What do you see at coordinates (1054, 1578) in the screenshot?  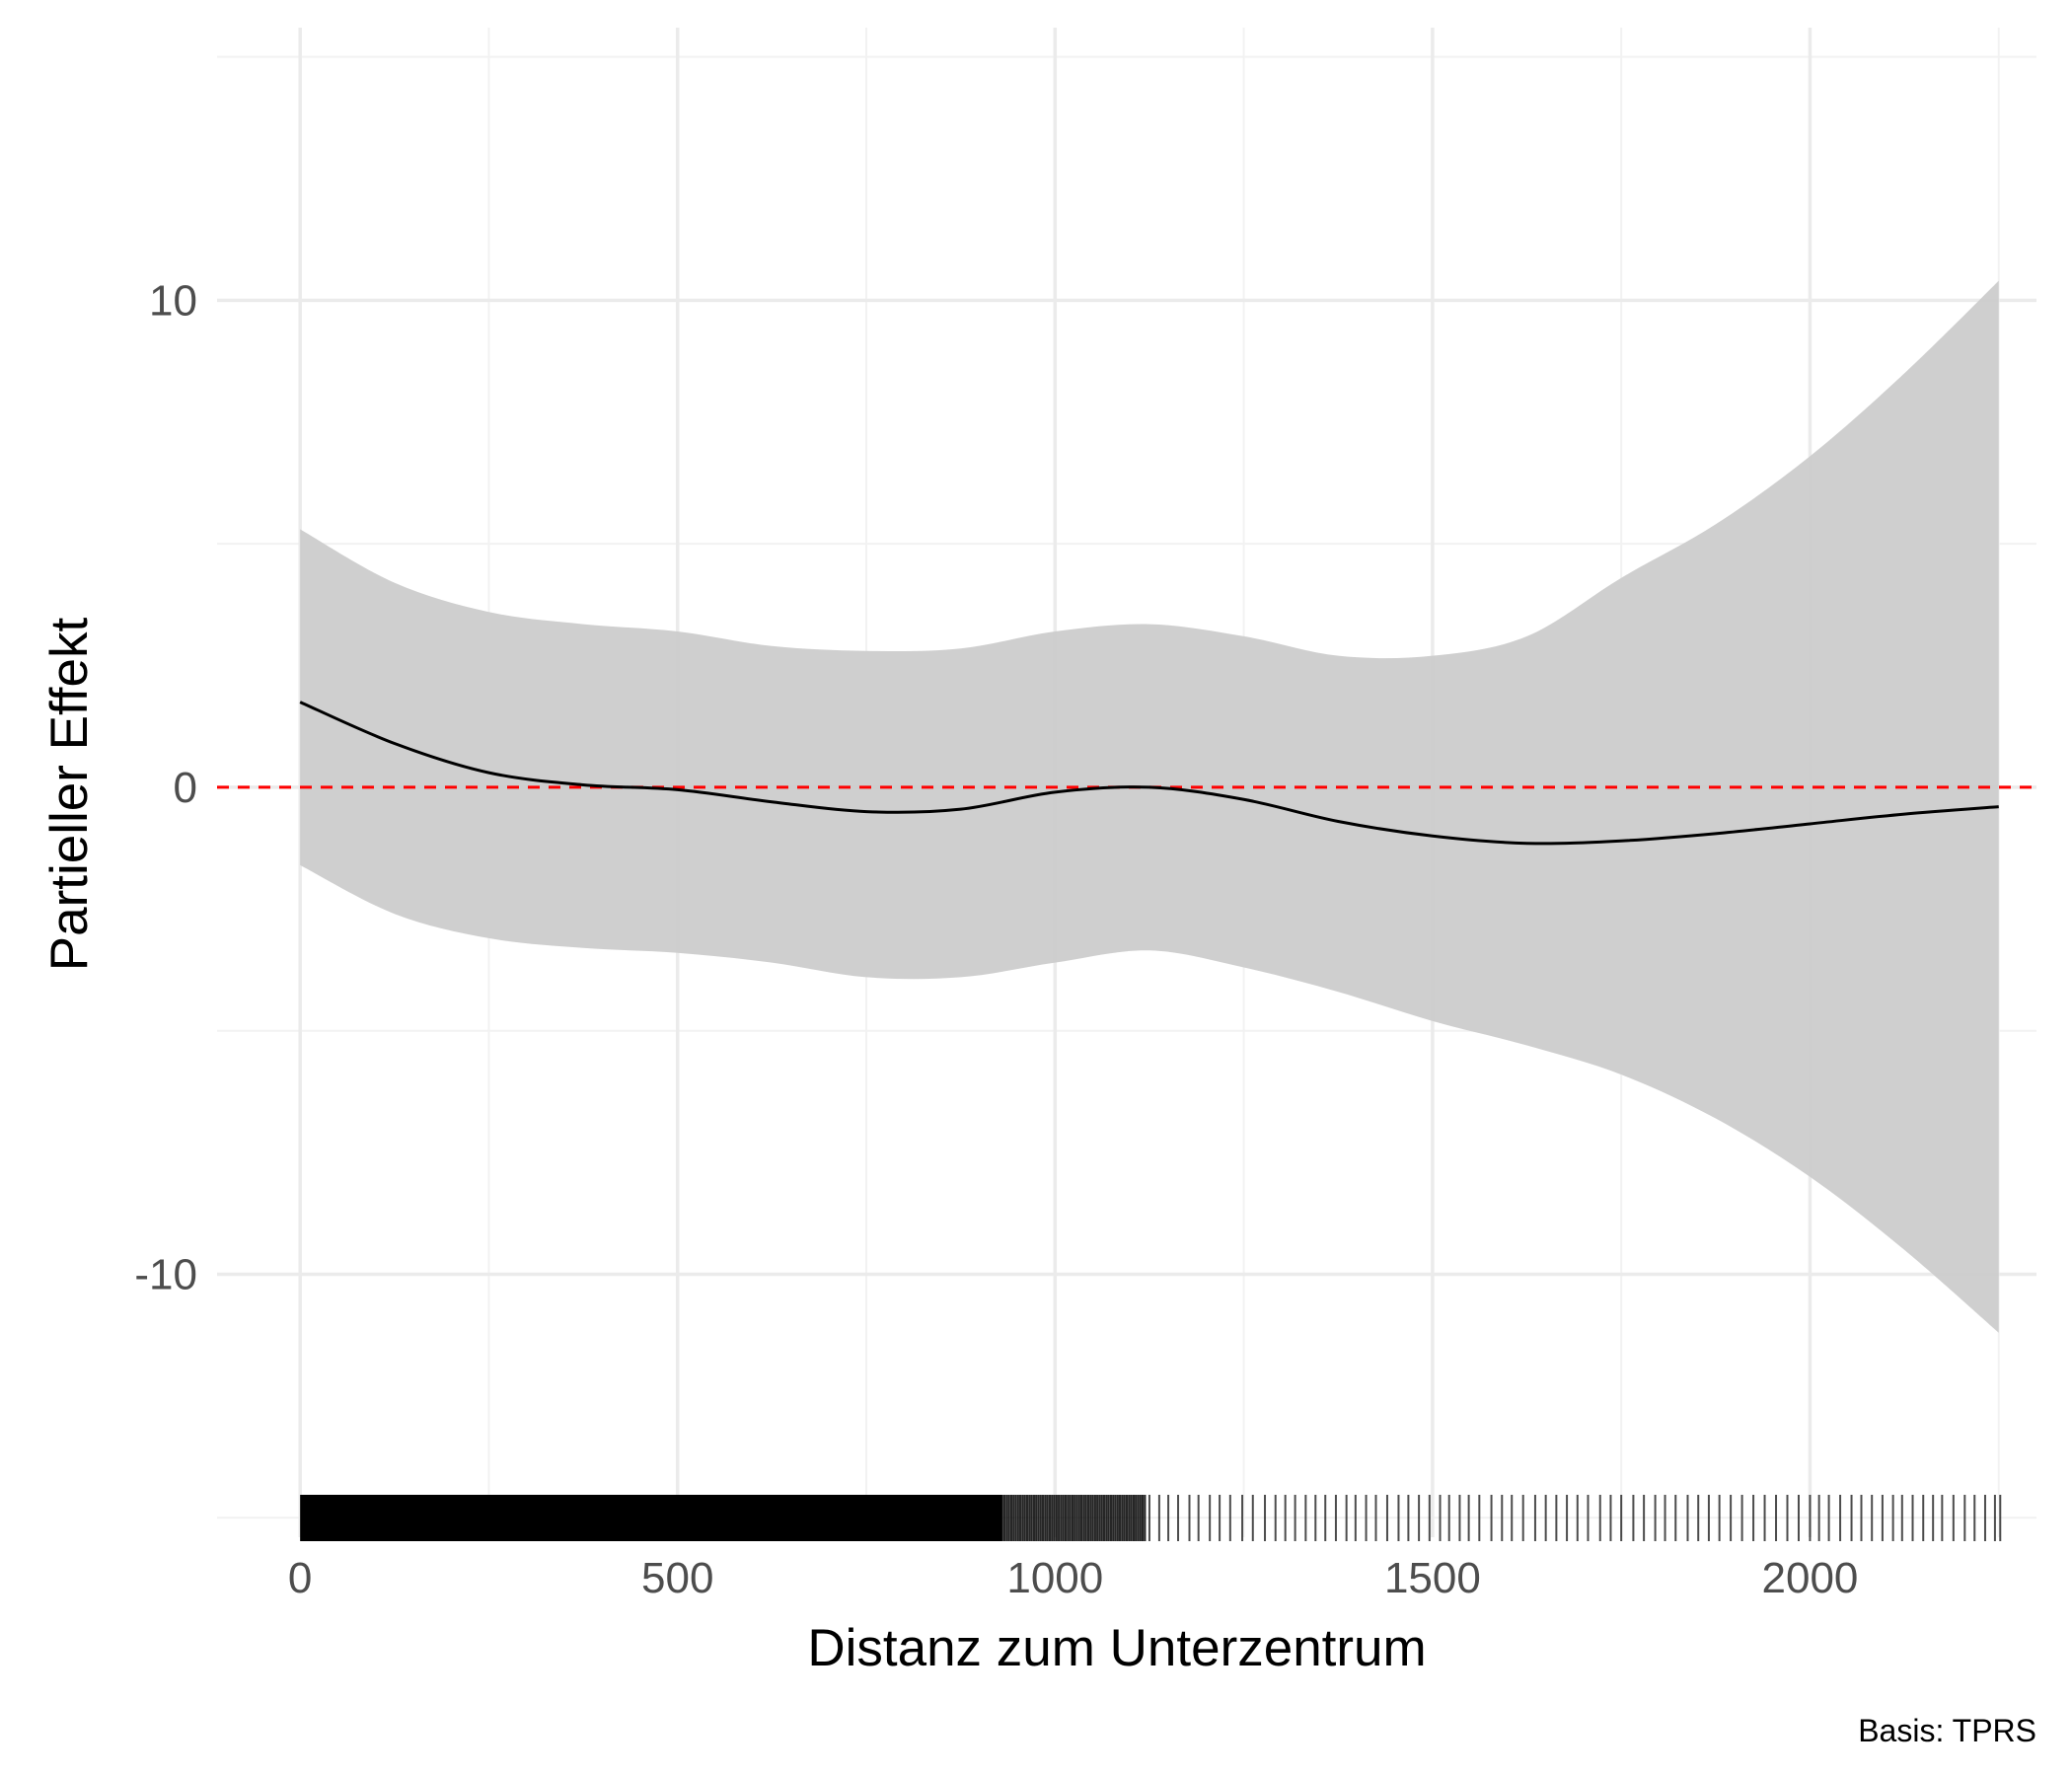 I see `x-tick-label: 1000` at bounding box center [1054, 1578].